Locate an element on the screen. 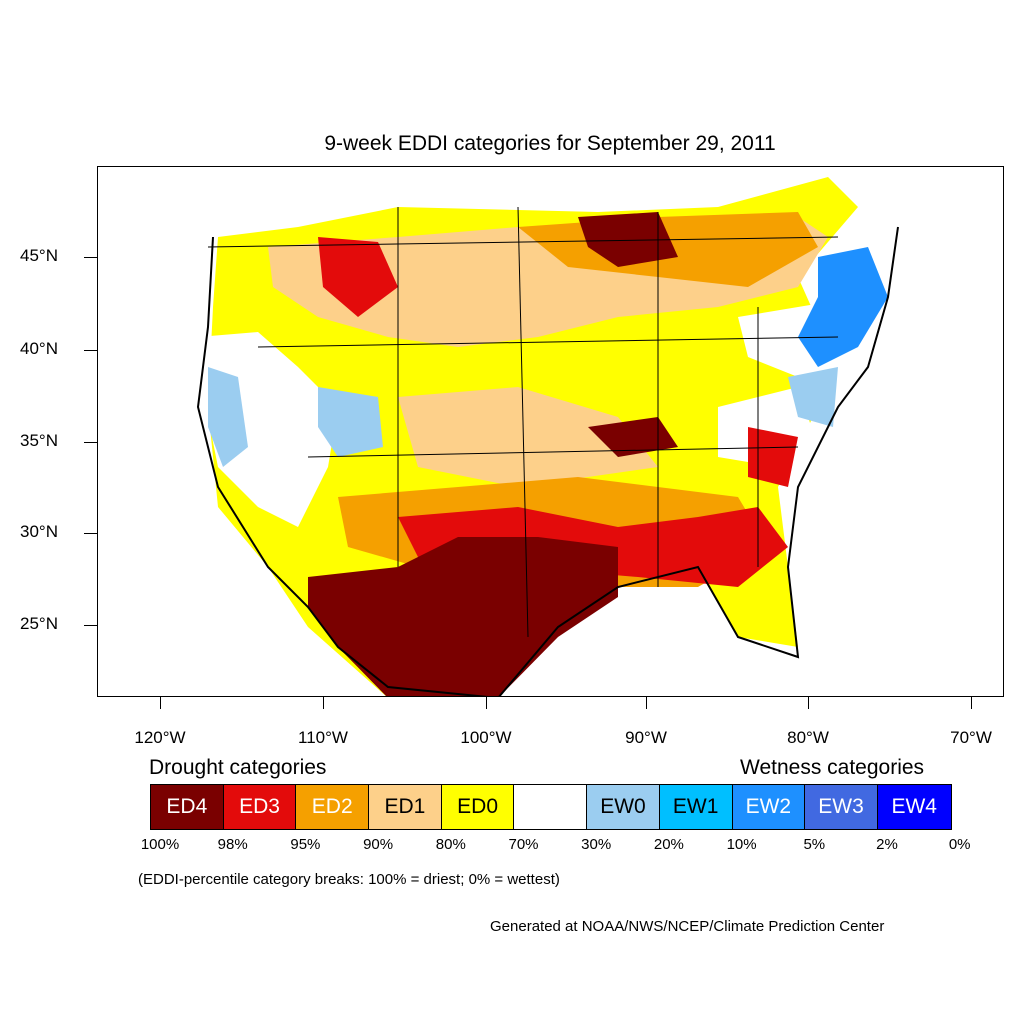  ed3-region-montana is located at coordinates (358, 277).